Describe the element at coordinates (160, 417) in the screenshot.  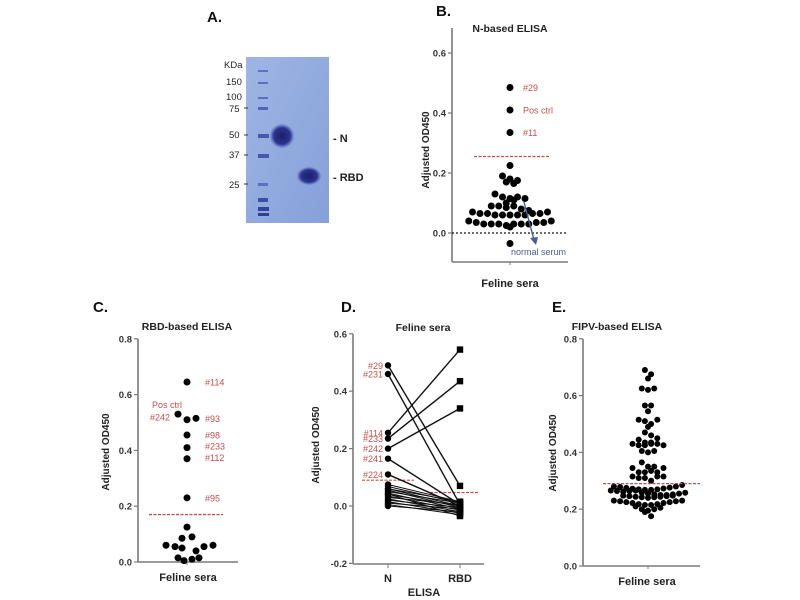
I see `point-annotation: #242` at that location.